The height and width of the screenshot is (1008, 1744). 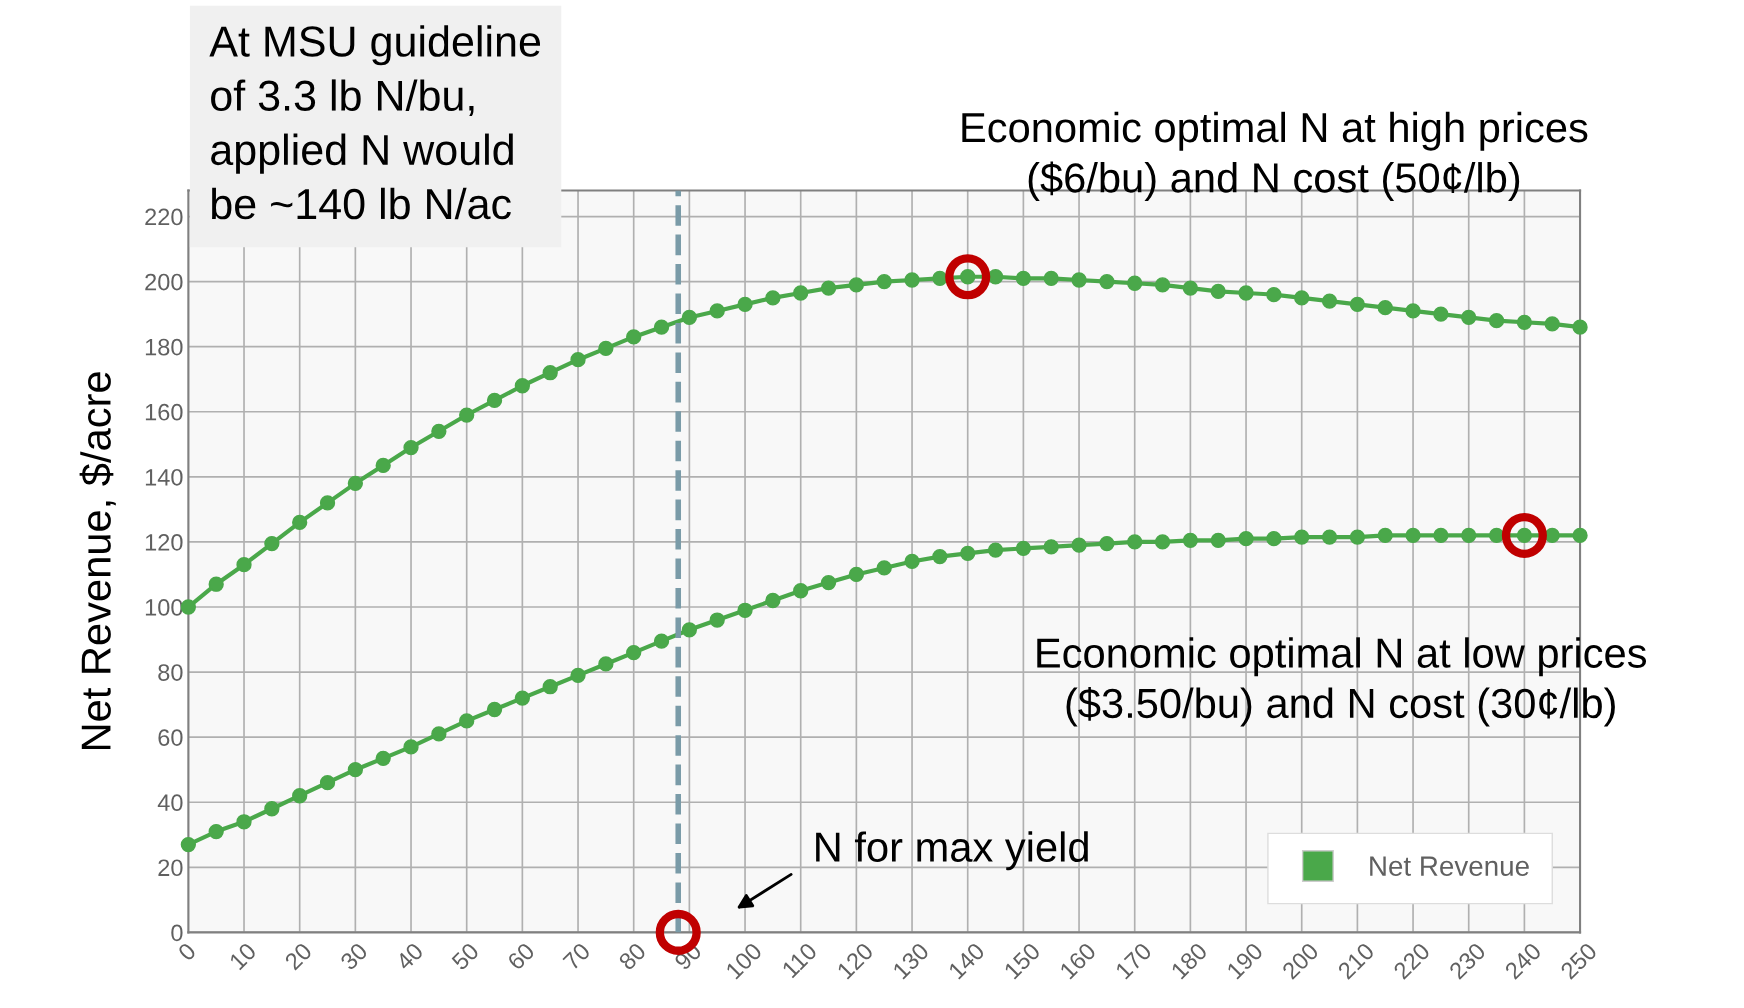 What do you see at coordinates (170, 672) in the screenshot?
I see `y-tick-label: 80` at bounding box center [170, 672].